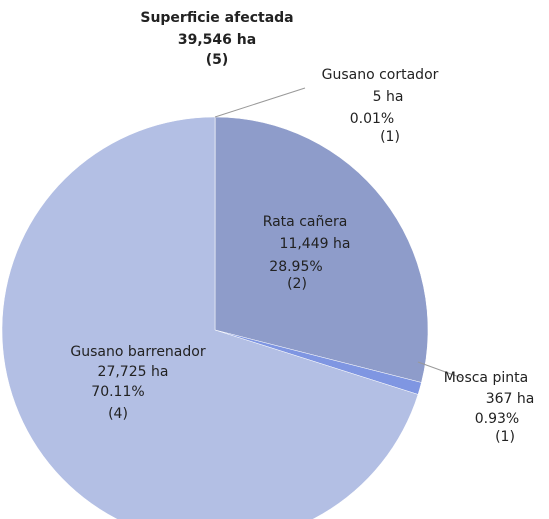 The width and height of the screenshot is (549, 519). What do you see at coordinates (510, 399) in the screenshot?
I see `value-label: 367 ha` at bounding box center [510, 399].